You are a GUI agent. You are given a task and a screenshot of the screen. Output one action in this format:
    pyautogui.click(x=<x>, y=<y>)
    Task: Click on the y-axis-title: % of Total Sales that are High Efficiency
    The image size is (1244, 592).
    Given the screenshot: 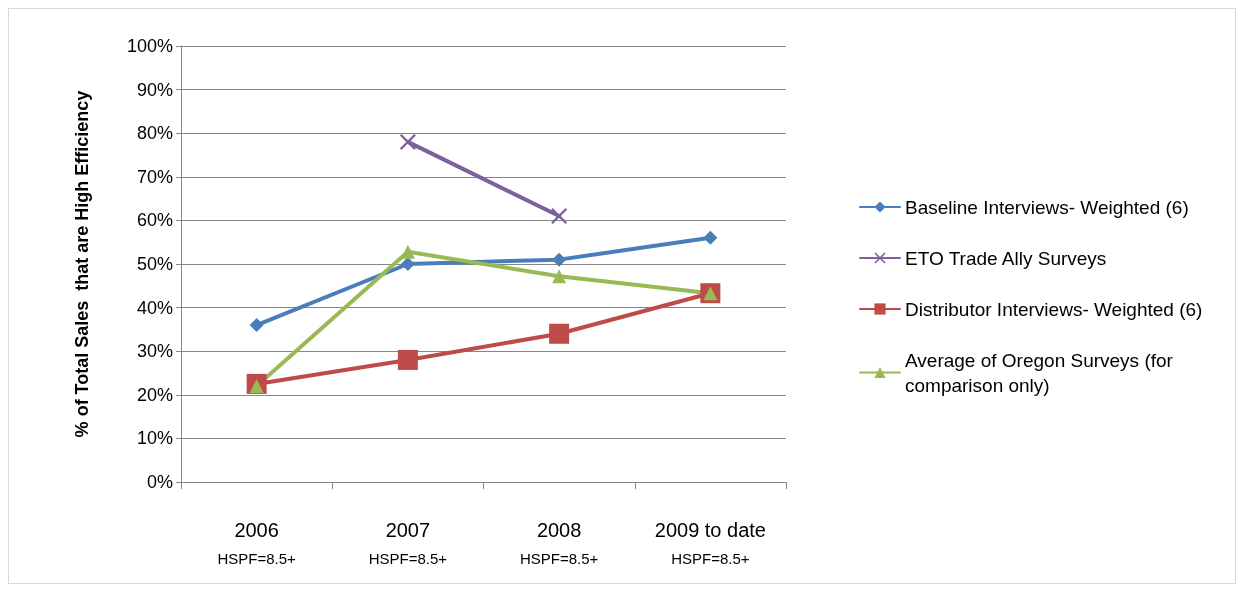 What is the action you would take?
    pyautogui.click(x=82, y=264)
    